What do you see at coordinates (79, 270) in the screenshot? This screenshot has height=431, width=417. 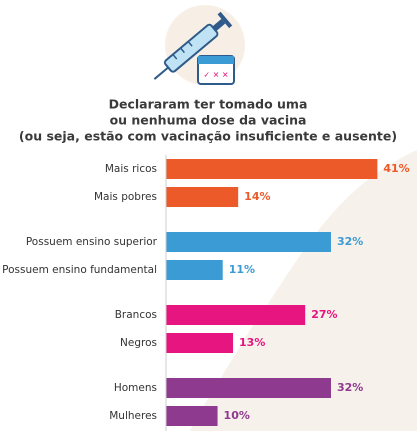 I see `category-label: Possuem ensino fundamental` at bounding box center [79, 270].